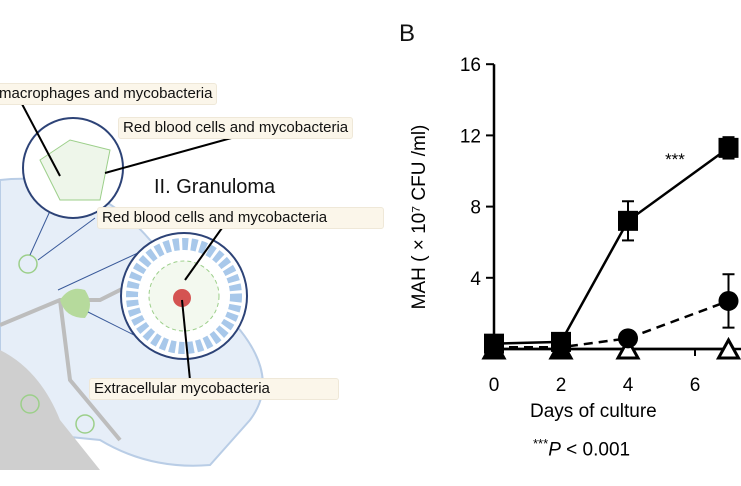 The image size is (741, 486). Describe the element at coordinates (611, 324) in the screenshot. I see `series-line-circle` at that location.